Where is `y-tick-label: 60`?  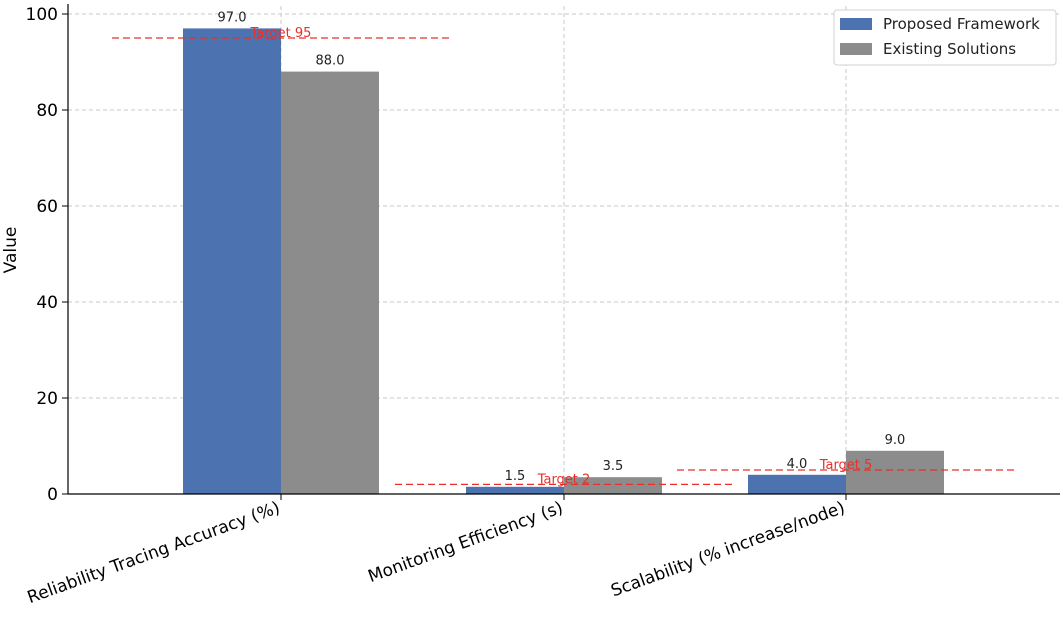 y-tick-label: 60 is located at coordinates (47, 207).